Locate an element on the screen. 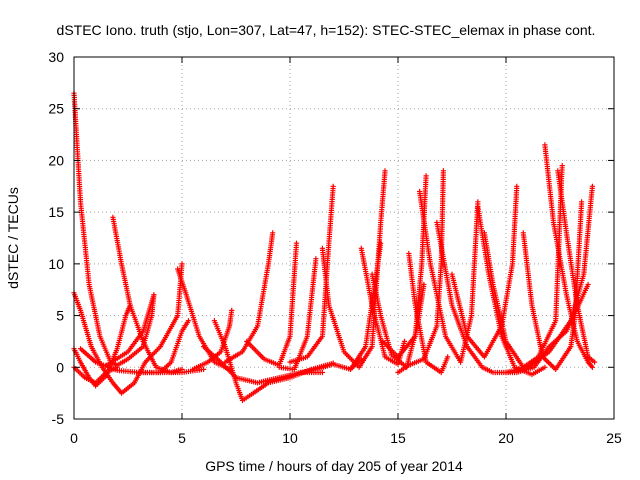 This screenshot has width=640, height=480. y-axis-label: dSTEC / TECUs is located at coordinates (13, 238).